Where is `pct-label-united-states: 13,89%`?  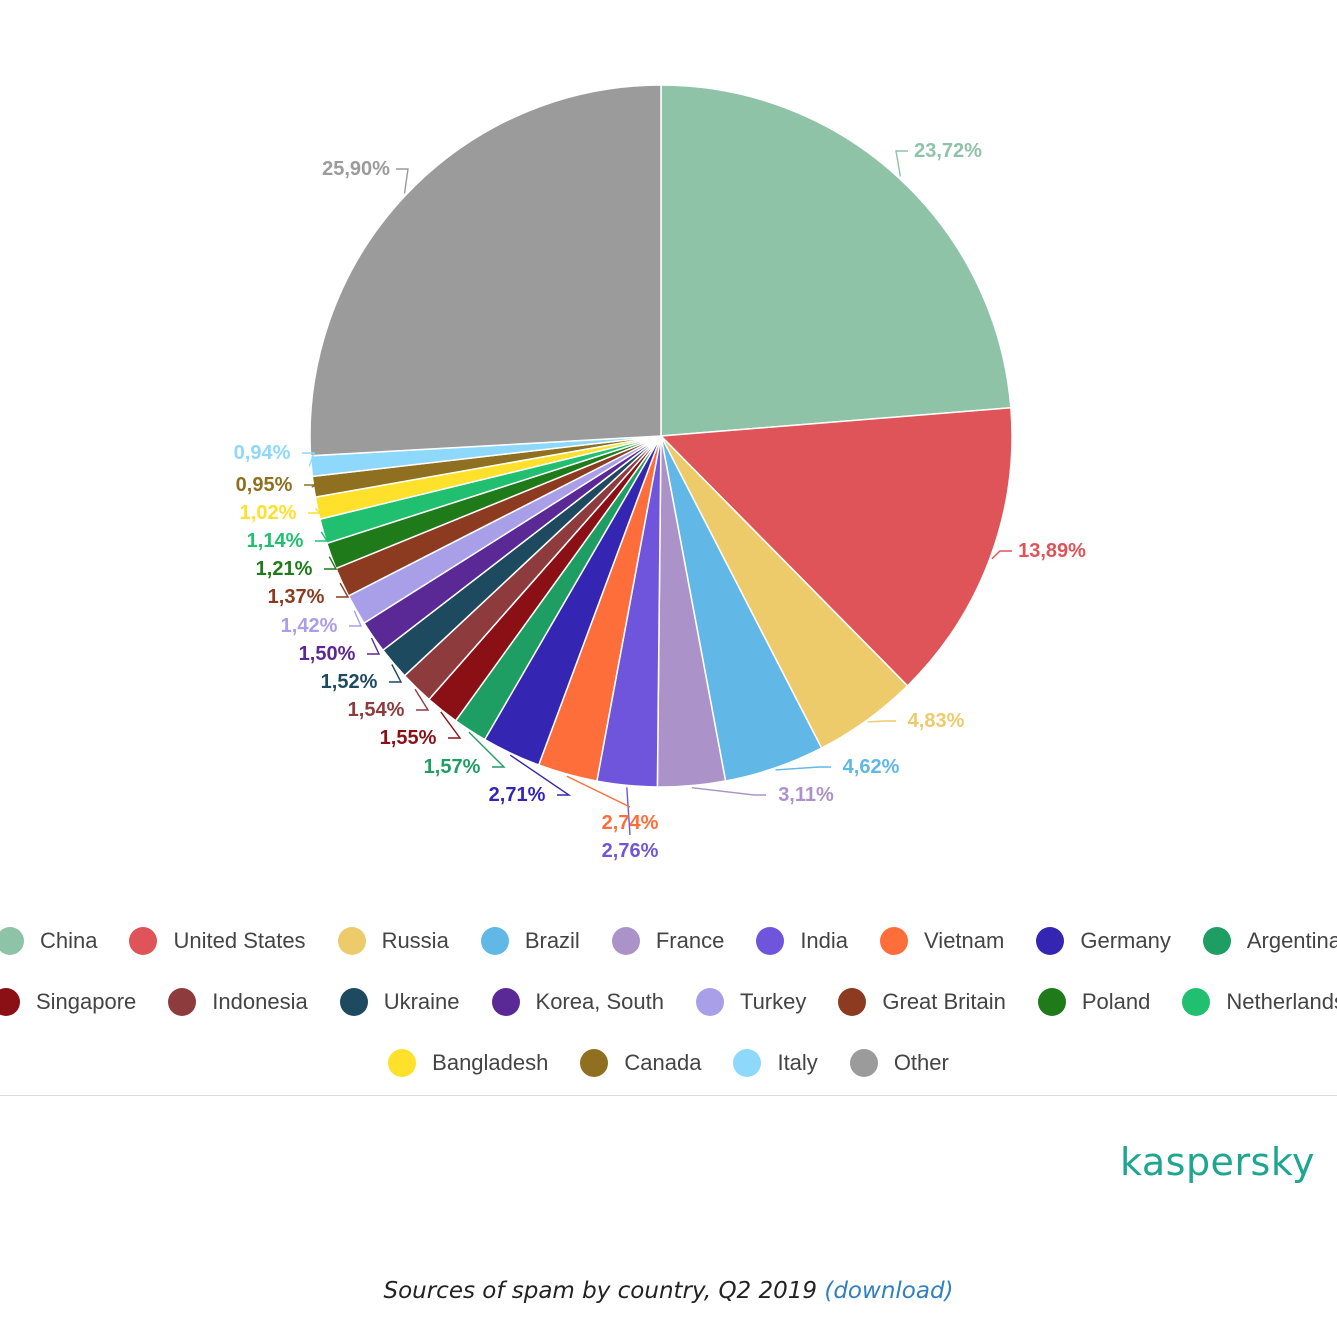
pct-label-united-states: 13,89% is located at coordinates (1052, 551).